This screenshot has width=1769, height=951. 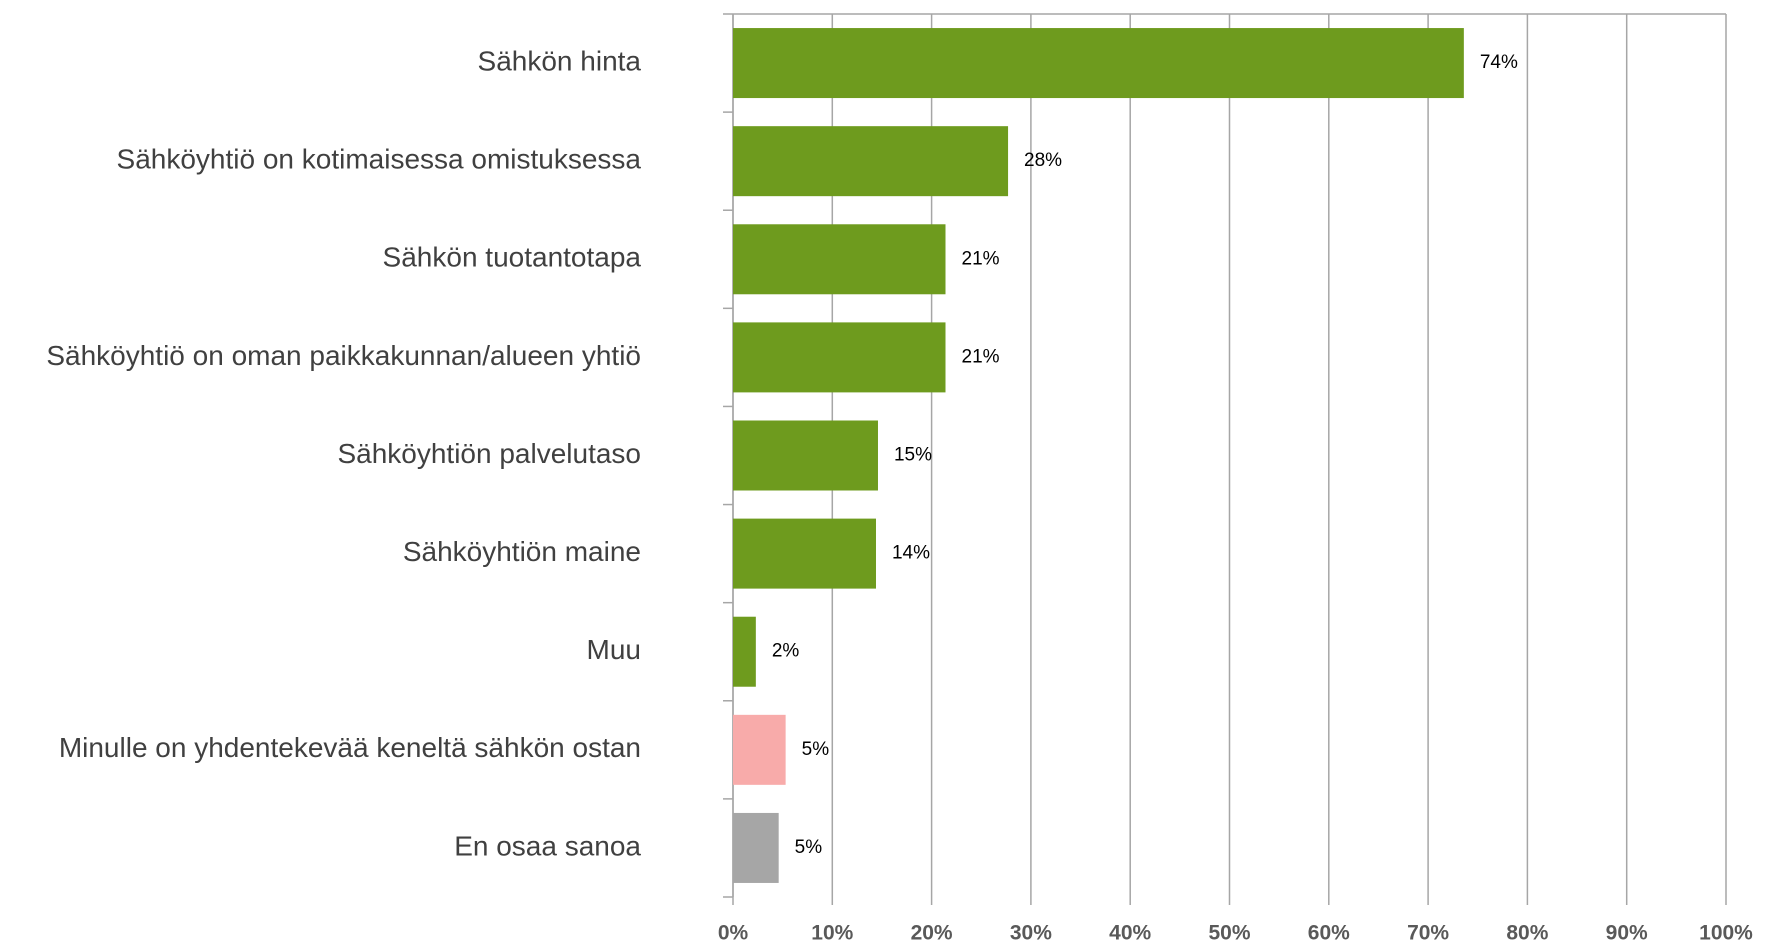 What do you see at coordinates (1329, 933) in the screenshot?
I see `x-tick-label: 60%` at bounding box center [1329, 933].